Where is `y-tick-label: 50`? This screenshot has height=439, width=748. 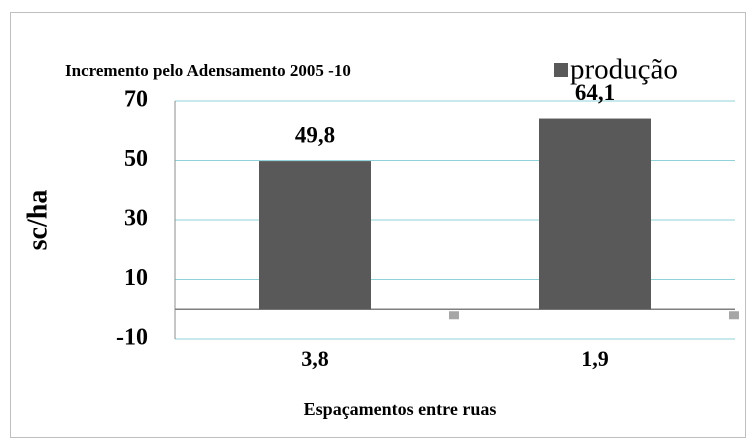
y-tick-label: 50 is located at coordinates (136, 159).